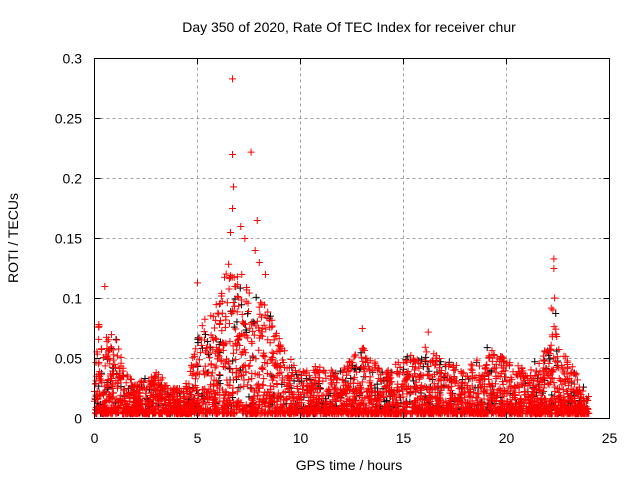 Image resolution: width=640 pixels, height=480 pixels. Describe the element at coordinates (198, 438) in the screenshot. I see `x-tick-label: 5` at that location.